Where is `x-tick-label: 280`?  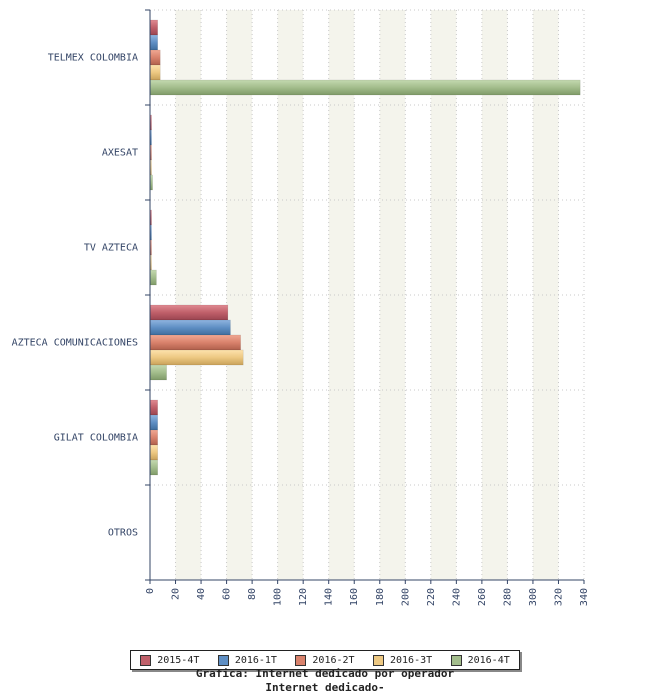 x-tick-label: 280 is located at coordinates (507, 597).